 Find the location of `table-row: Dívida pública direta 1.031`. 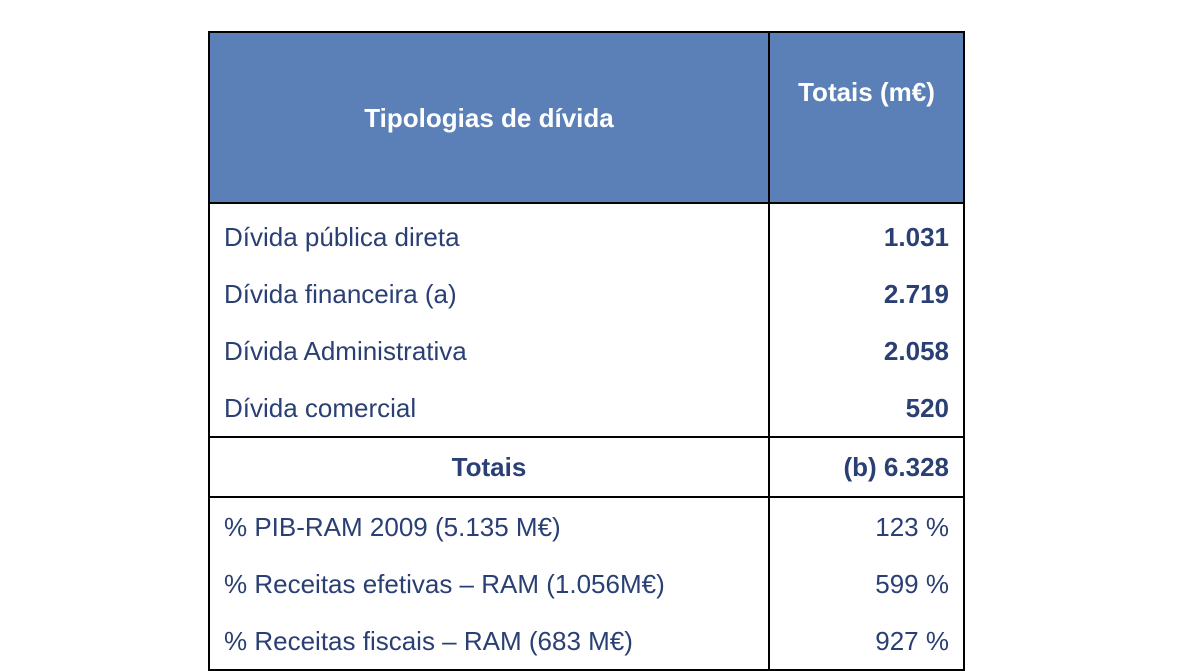

table-row: Dívida pública direta 1.031 is located at coordinates (586, 234).